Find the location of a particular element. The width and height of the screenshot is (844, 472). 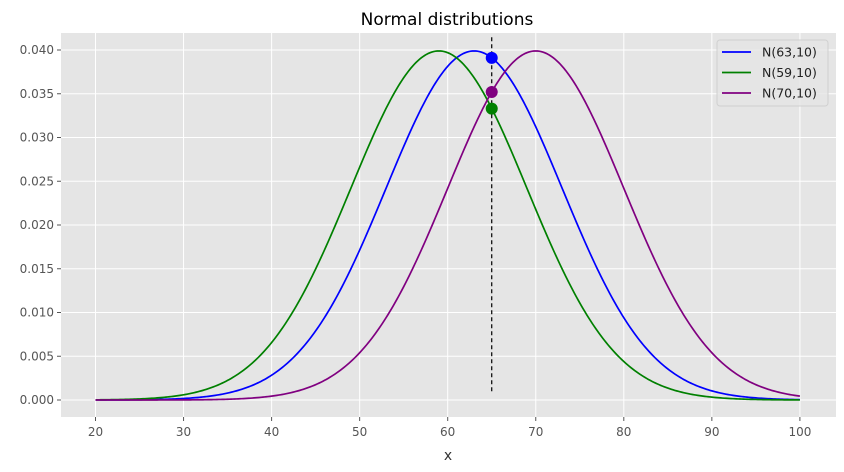

x-tick-label: 60 is located at coordinates (447, 432).